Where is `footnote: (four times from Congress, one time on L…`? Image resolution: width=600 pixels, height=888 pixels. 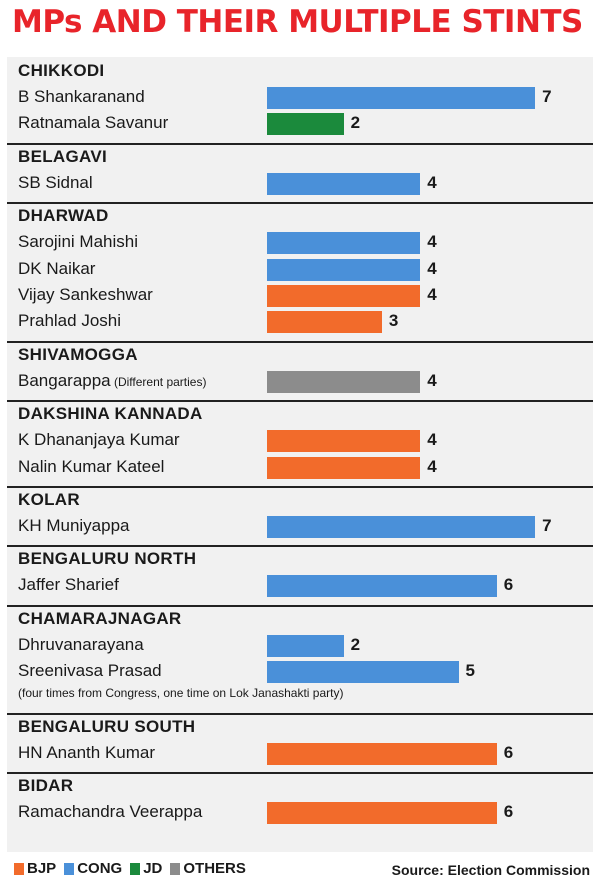
footnote: (four times from Congress, one time on L… is located at coordinates (181, 692).